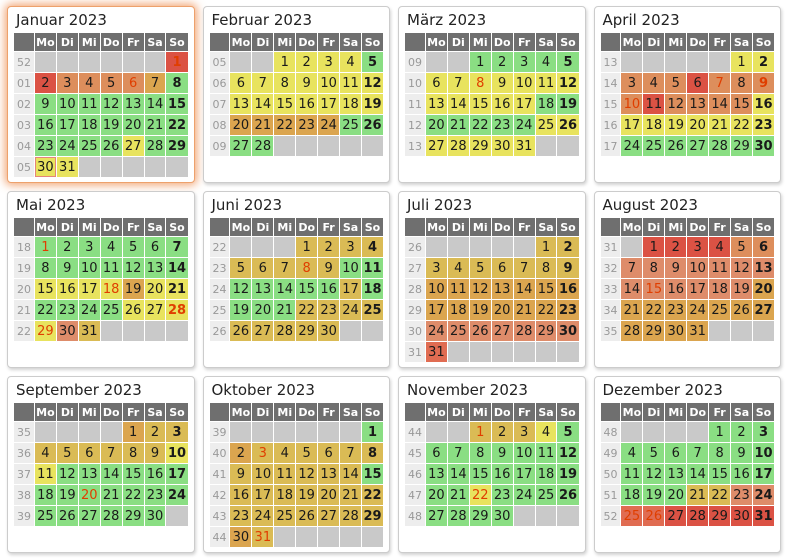 The image size is (788, 559). Describe the element at coordinates (45, 331) in the screenshot. I see `day-cell-29: 29` at that location.